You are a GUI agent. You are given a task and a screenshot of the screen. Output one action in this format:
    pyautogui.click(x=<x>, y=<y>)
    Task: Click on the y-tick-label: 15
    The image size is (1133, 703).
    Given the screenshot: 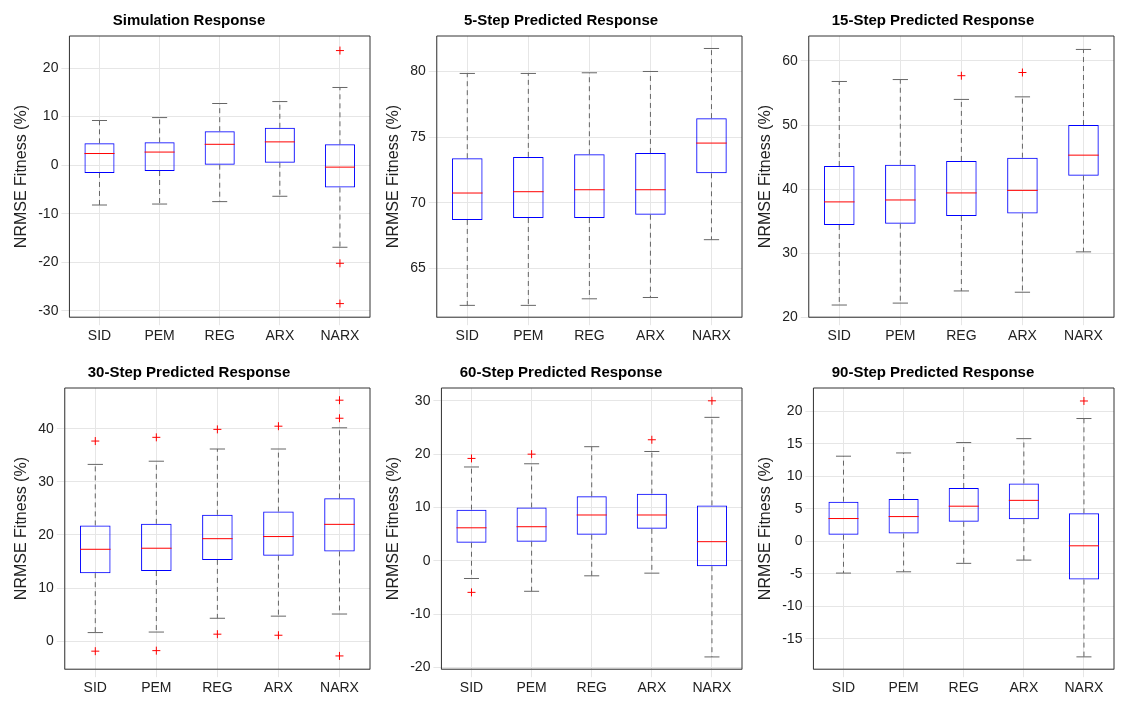 What is the action you would take?
    pyautogui.click(x=794, y=442)
    